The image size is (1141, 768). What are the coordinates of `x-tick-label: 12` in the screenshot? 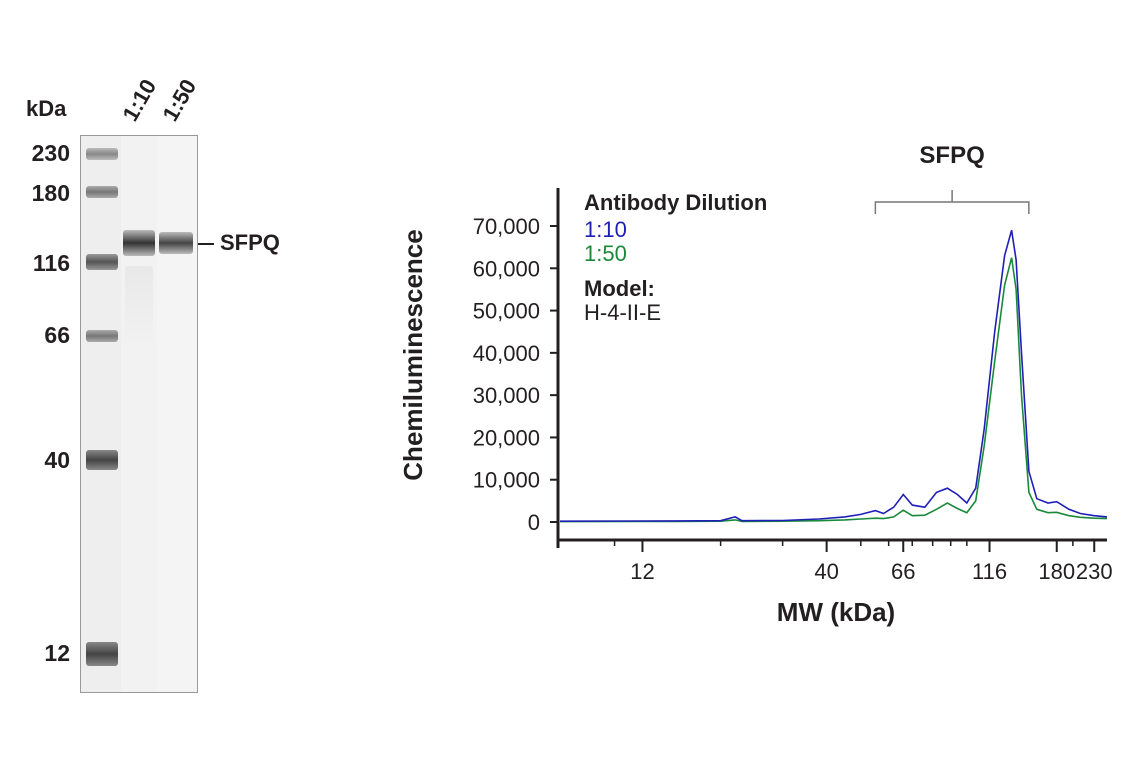 It's located at (642, 571).